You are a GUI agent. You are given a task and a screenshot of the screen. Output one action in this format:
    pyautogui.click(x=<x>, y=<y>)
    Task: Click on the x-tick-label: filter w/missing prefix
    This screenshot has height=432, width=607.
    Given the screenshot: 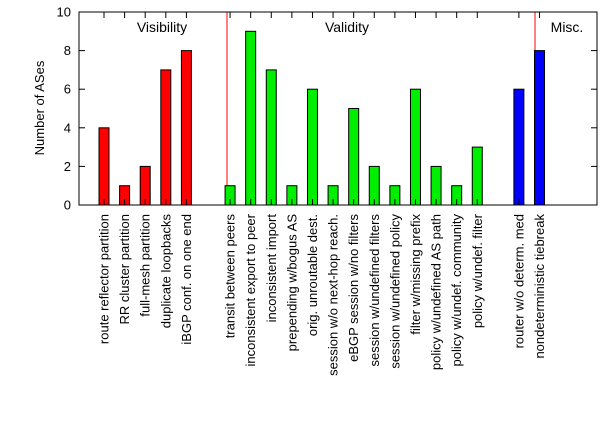 What is the action you would take?
    pyautogui.click(x=415, y=274)
    